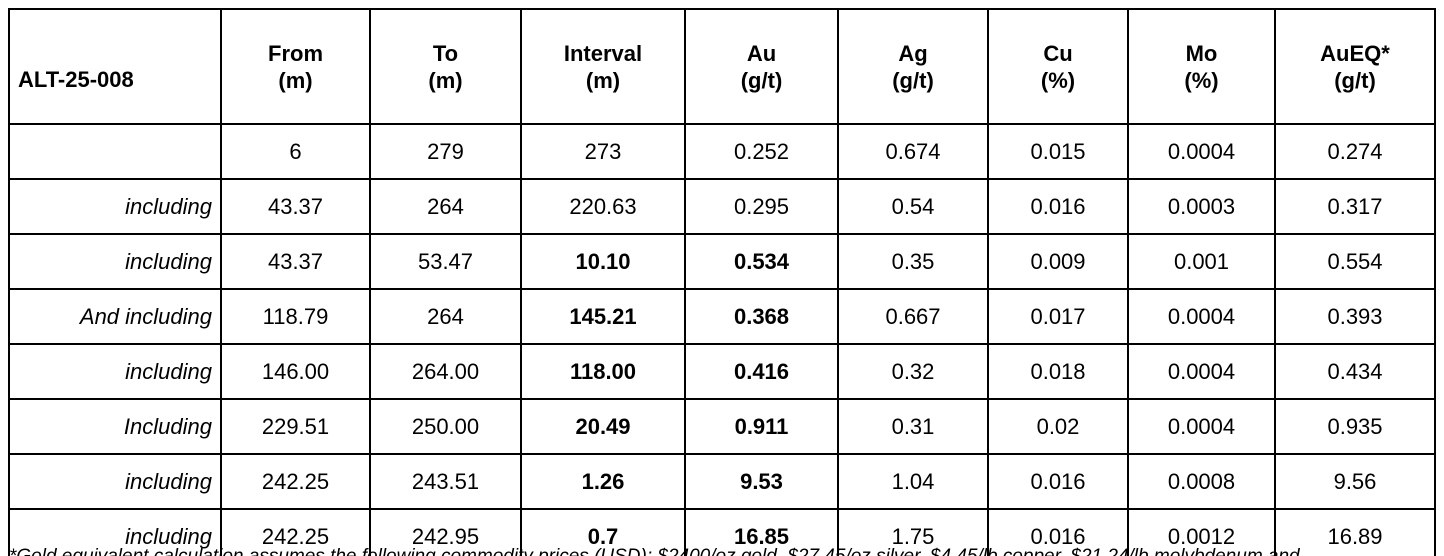 This screenshot has width=1444, height=556. Describe the element at coordinates (445, 371) in the screenshot. I see `cell: 264.00` at that location.